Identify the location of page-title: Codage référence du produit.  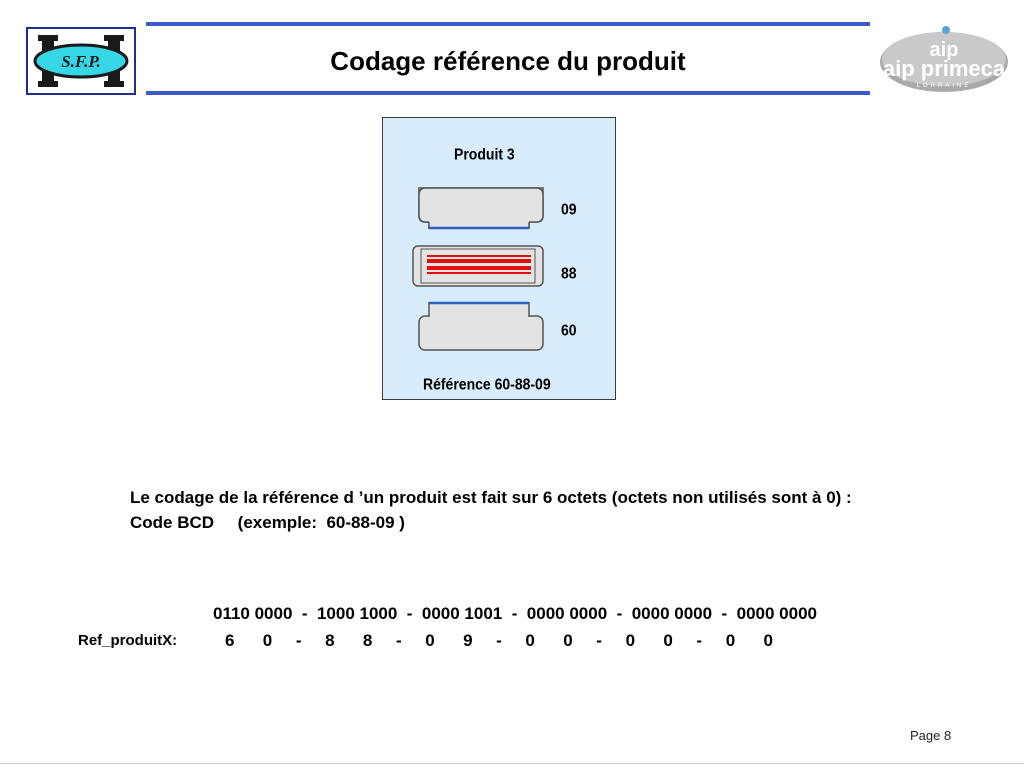
(508, 61).